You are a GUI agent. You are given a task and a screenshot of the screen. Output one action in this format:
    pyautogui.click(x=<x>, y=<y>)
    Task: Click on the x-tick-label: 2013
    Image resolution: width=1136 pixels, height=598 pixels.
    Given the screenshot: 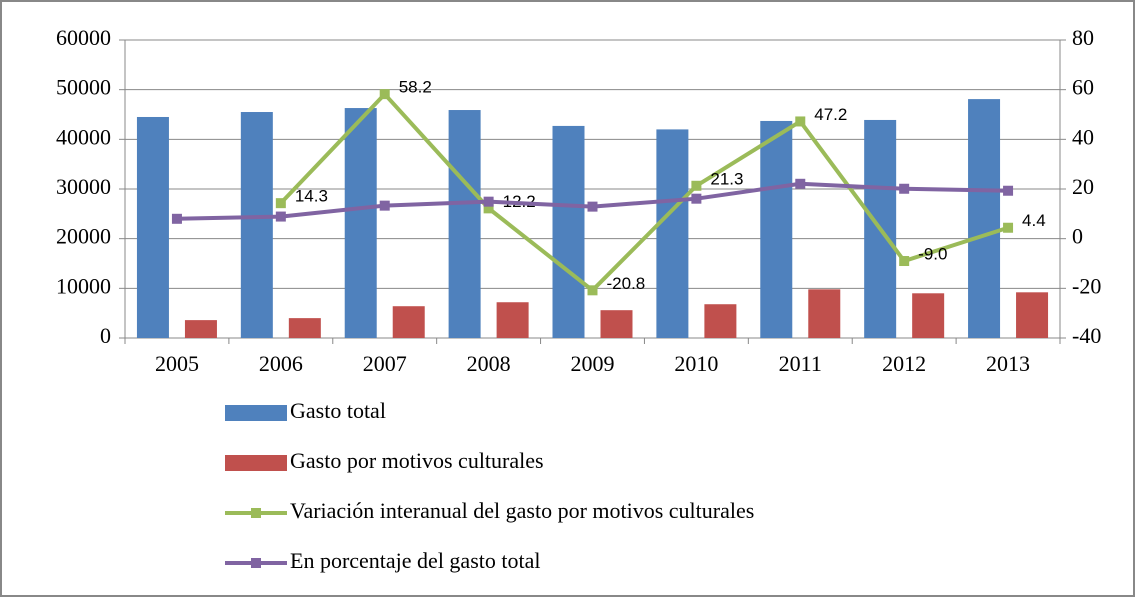 What is the action you would take?
    pyautogui.click(x=1008, y=363)
    